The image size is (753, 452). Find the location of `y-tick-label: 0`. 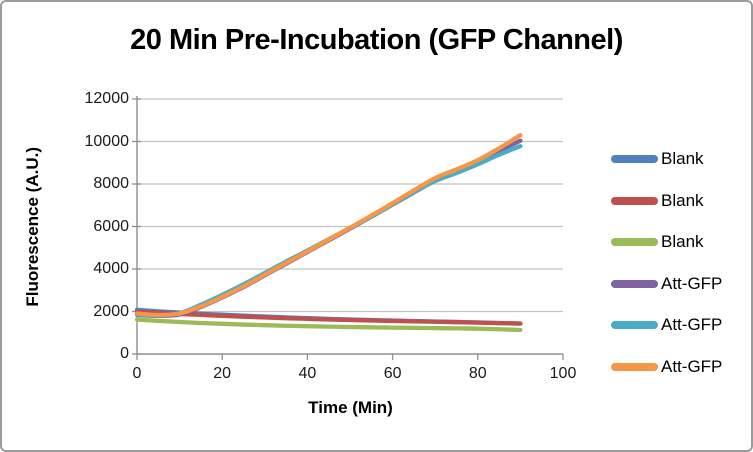

y-tick-label: 0 is located at coordinates (124, 353).